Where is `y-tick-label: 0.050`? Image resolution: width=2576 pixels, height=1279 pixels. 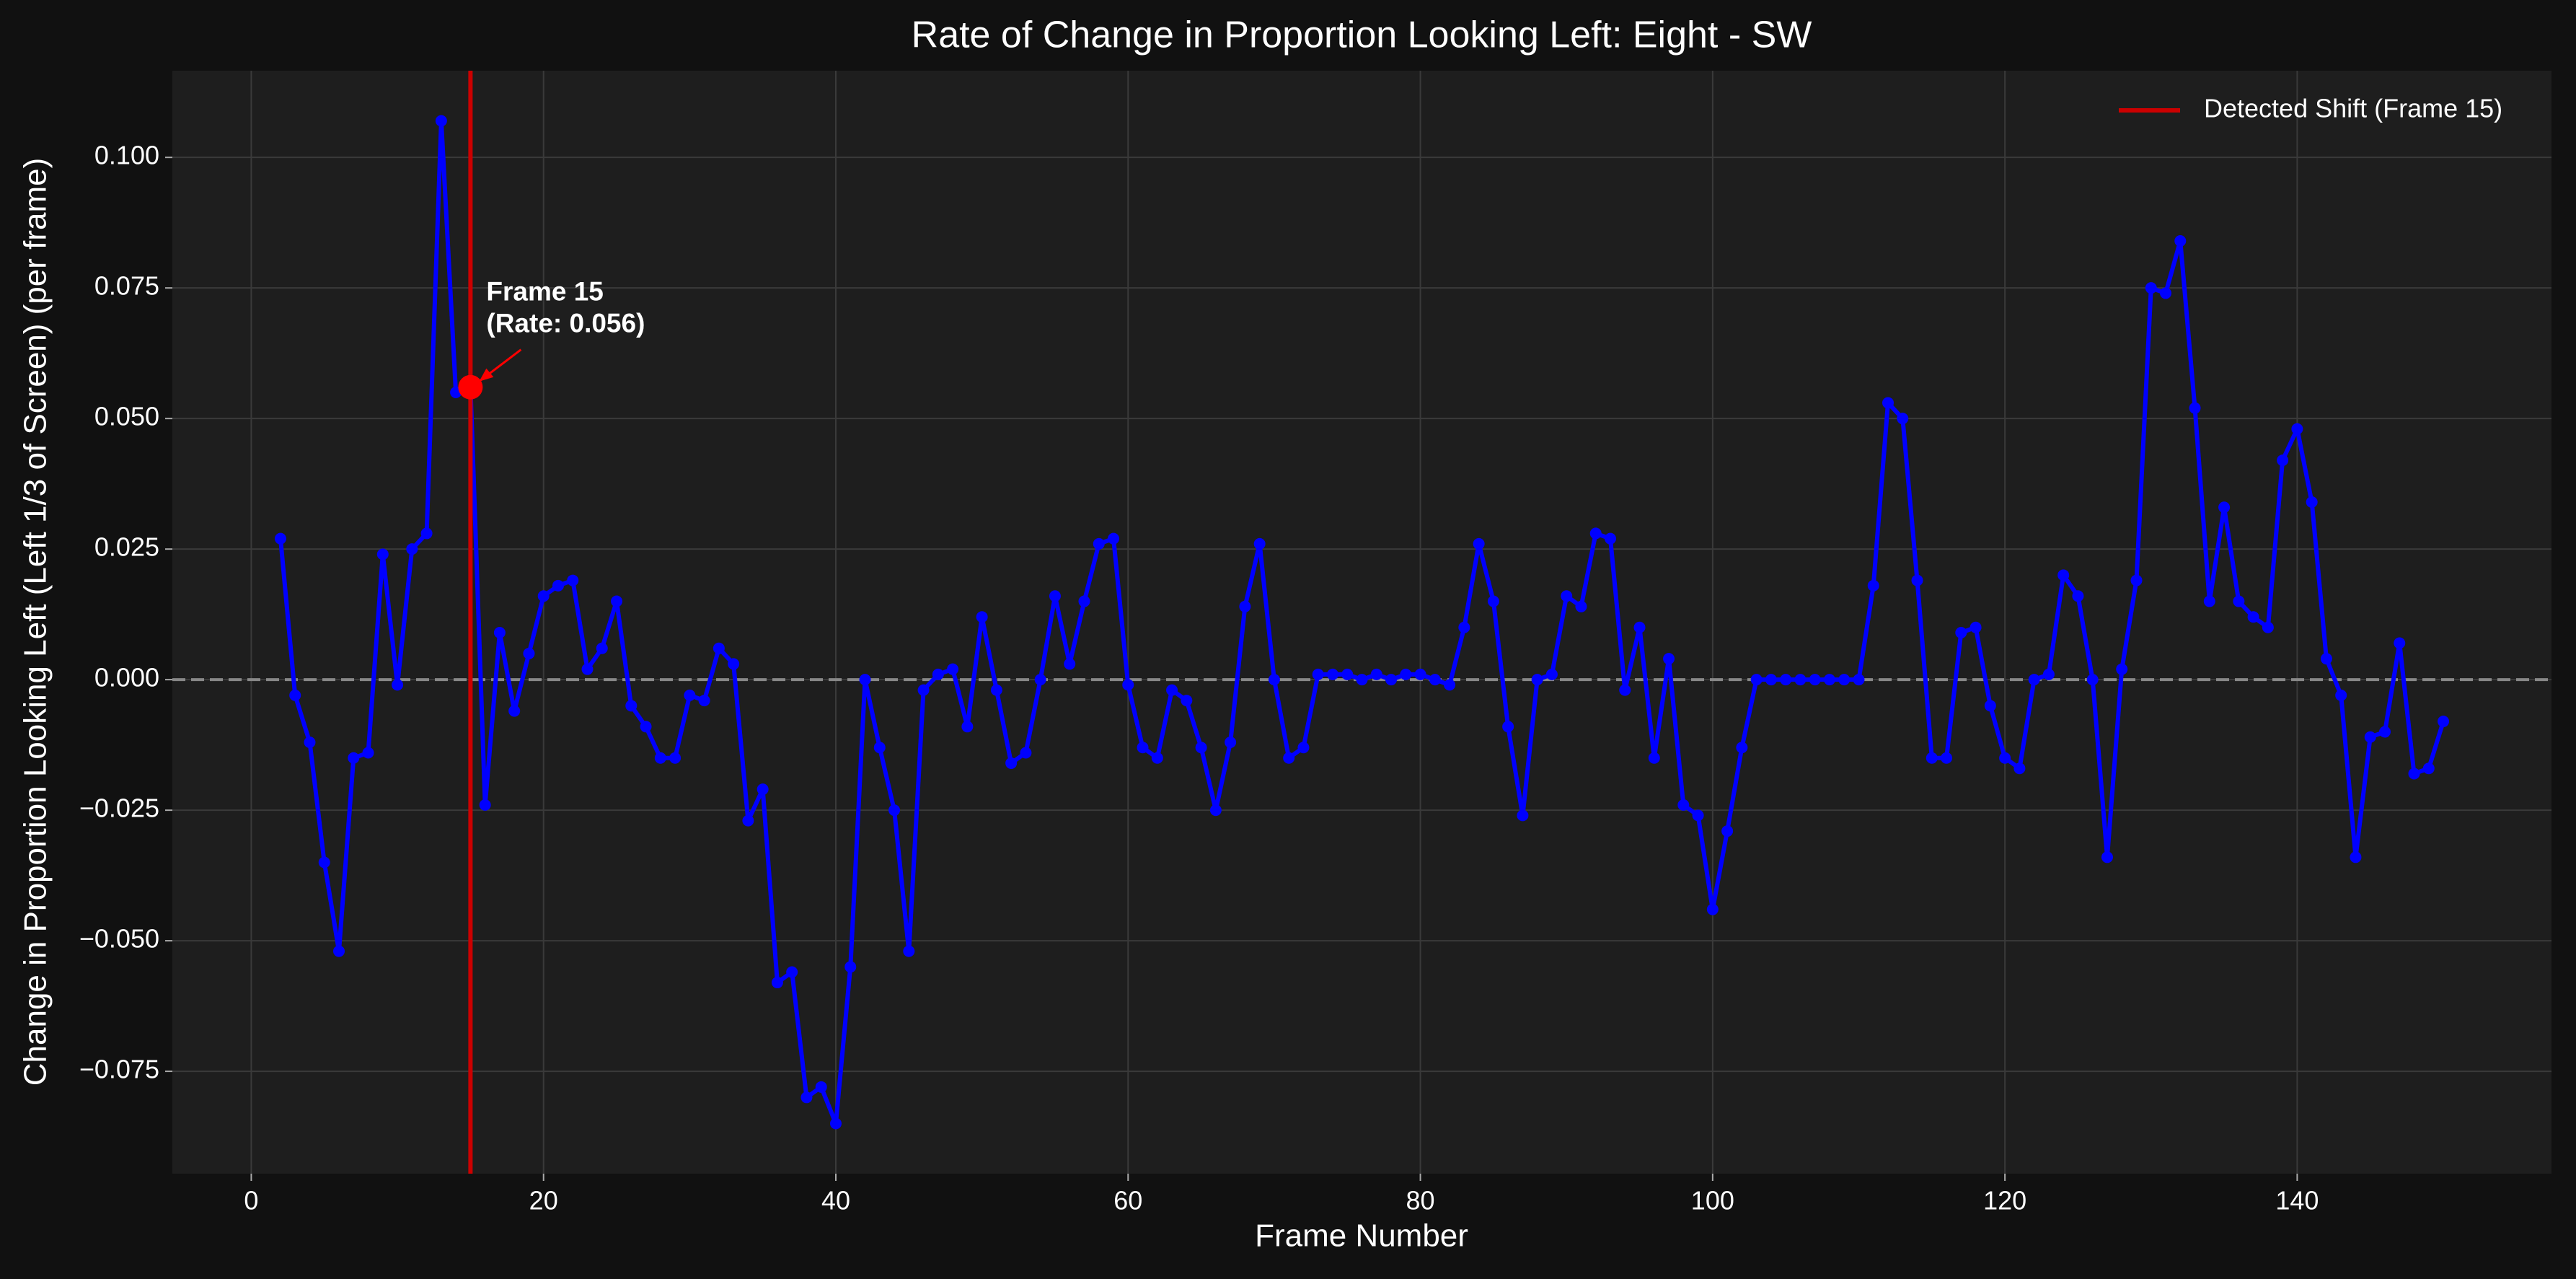
y-tick-label: 0.050 is located at coordinates (126, 416).